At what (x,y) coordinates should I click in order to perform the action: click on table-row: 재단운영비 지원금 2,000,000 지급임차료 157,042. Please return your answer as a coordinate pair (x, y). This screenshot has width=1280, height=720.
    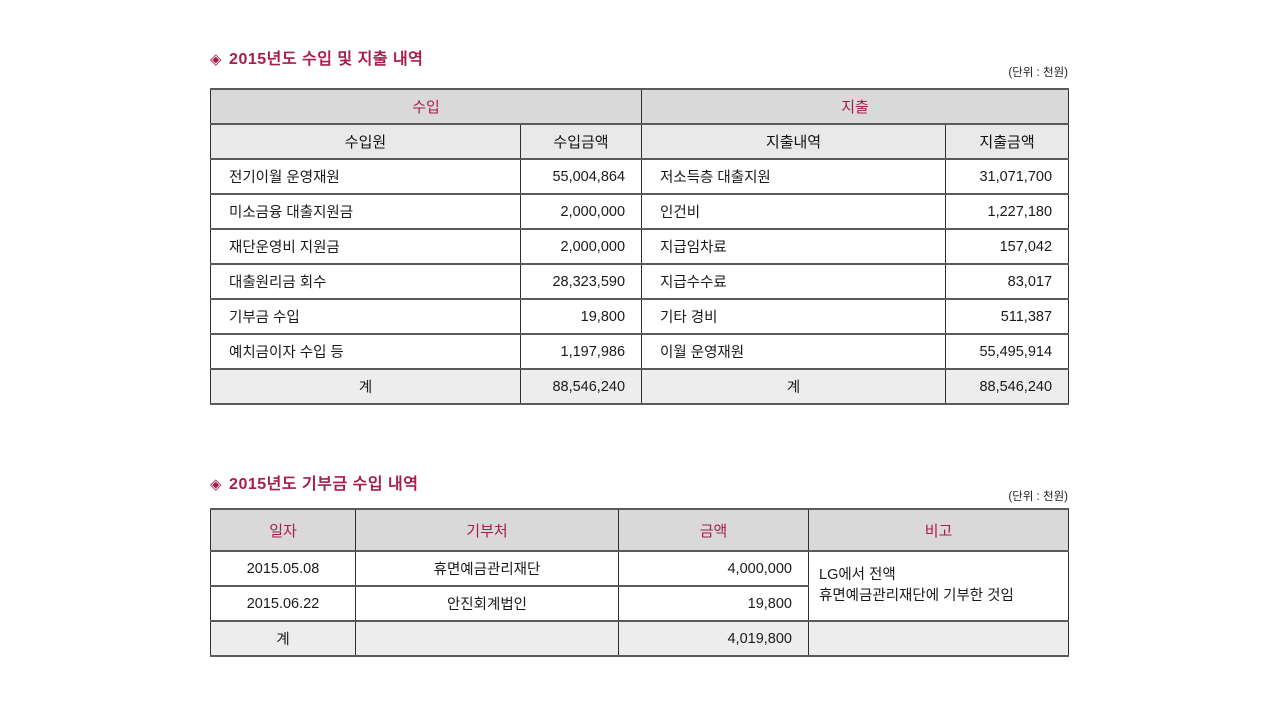
    Looking at the image, I should click on (640, 246).